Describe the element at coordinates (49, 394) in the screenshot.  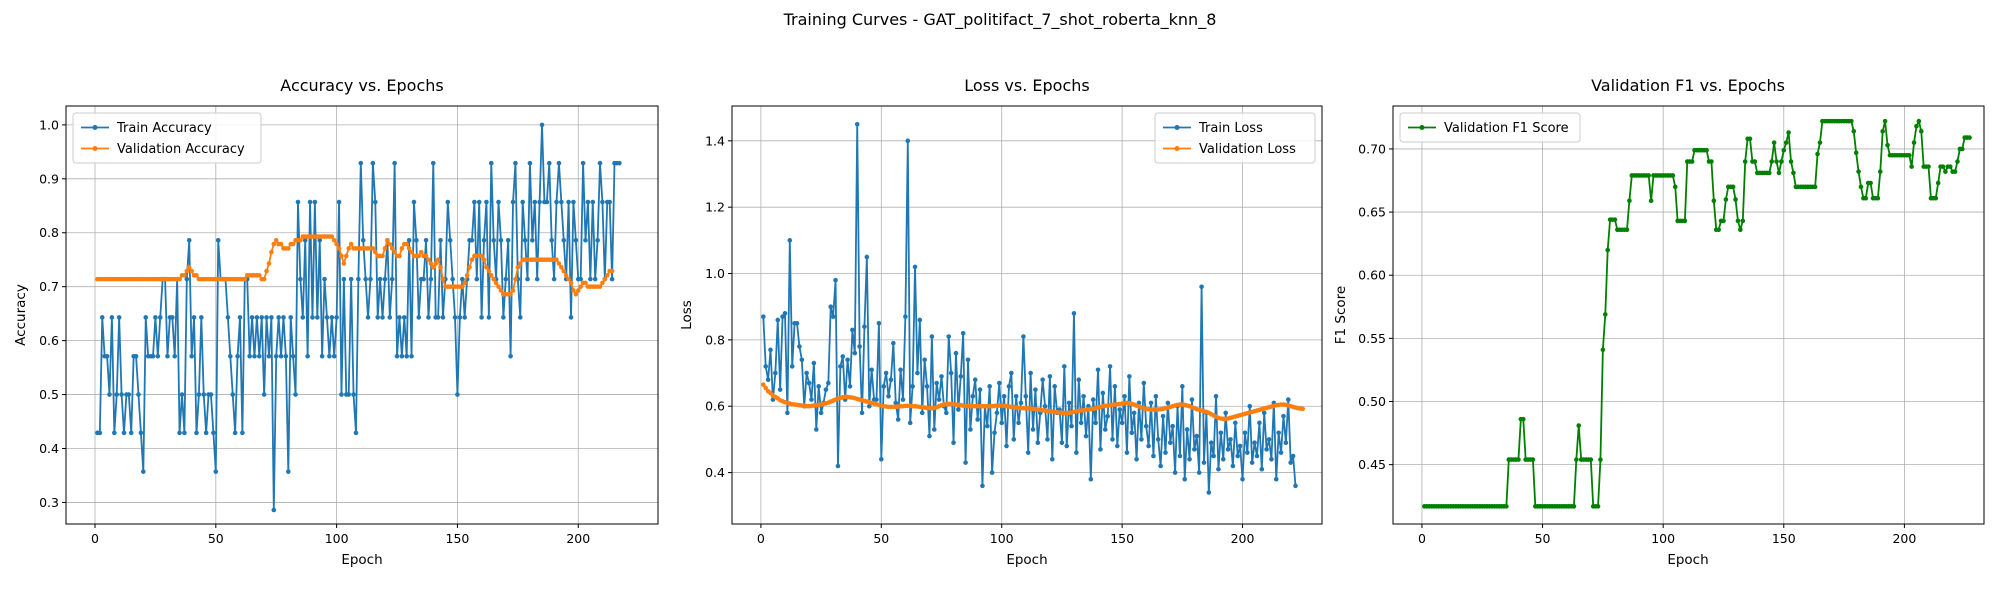
I see `y-tick-label: 0.5` at that location.